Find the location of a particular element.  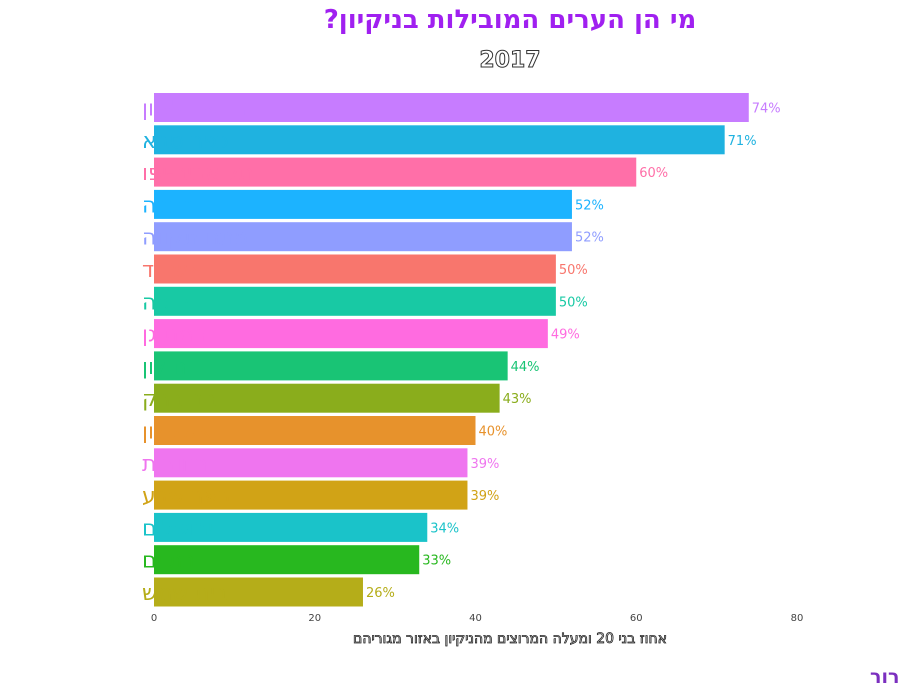

x-tick-label: 20 is located at coordinates (314, 618).